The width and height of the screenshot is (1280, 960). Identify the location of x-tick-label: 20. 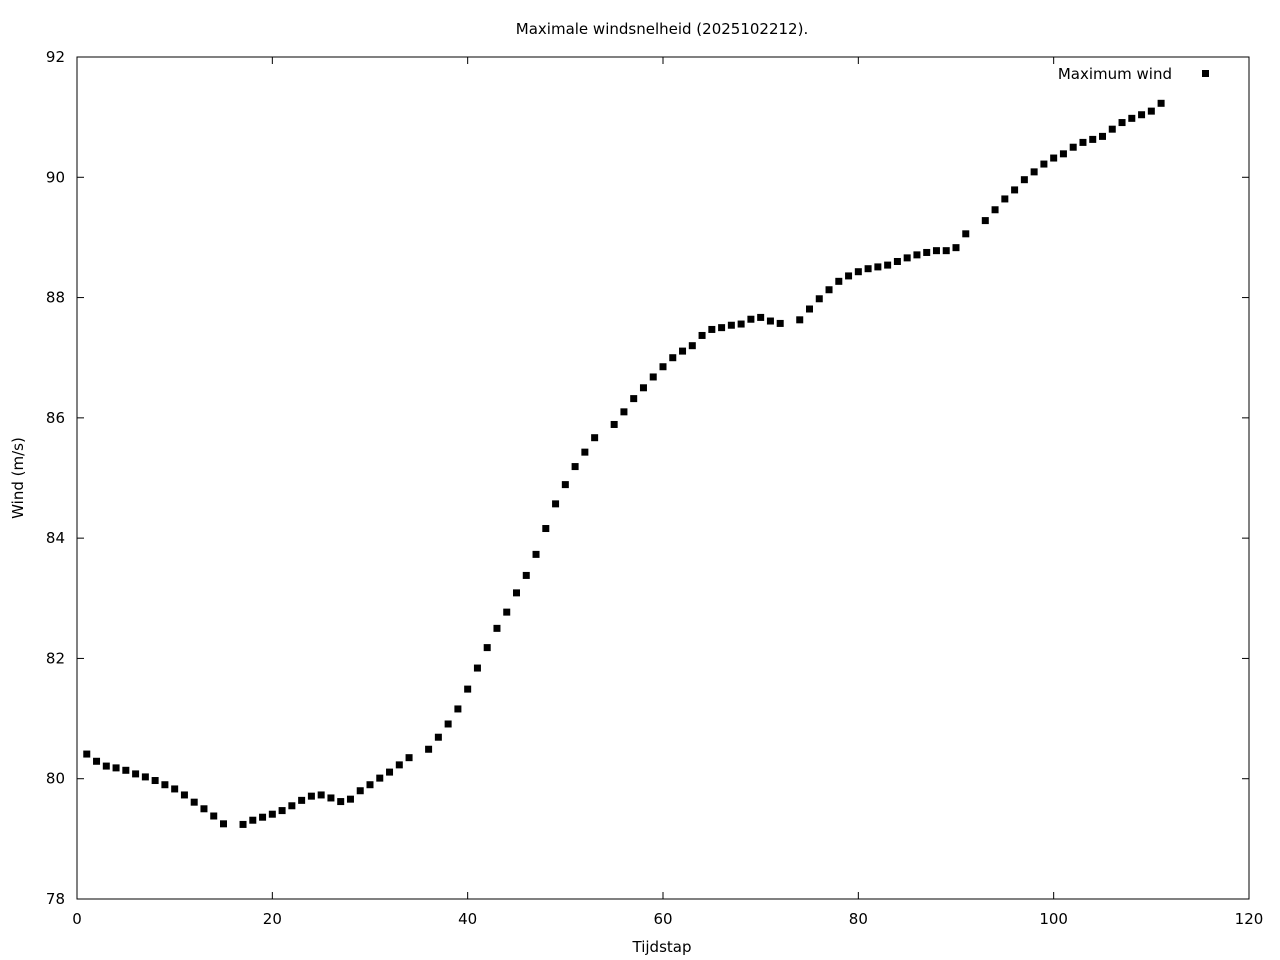
(272, 919).